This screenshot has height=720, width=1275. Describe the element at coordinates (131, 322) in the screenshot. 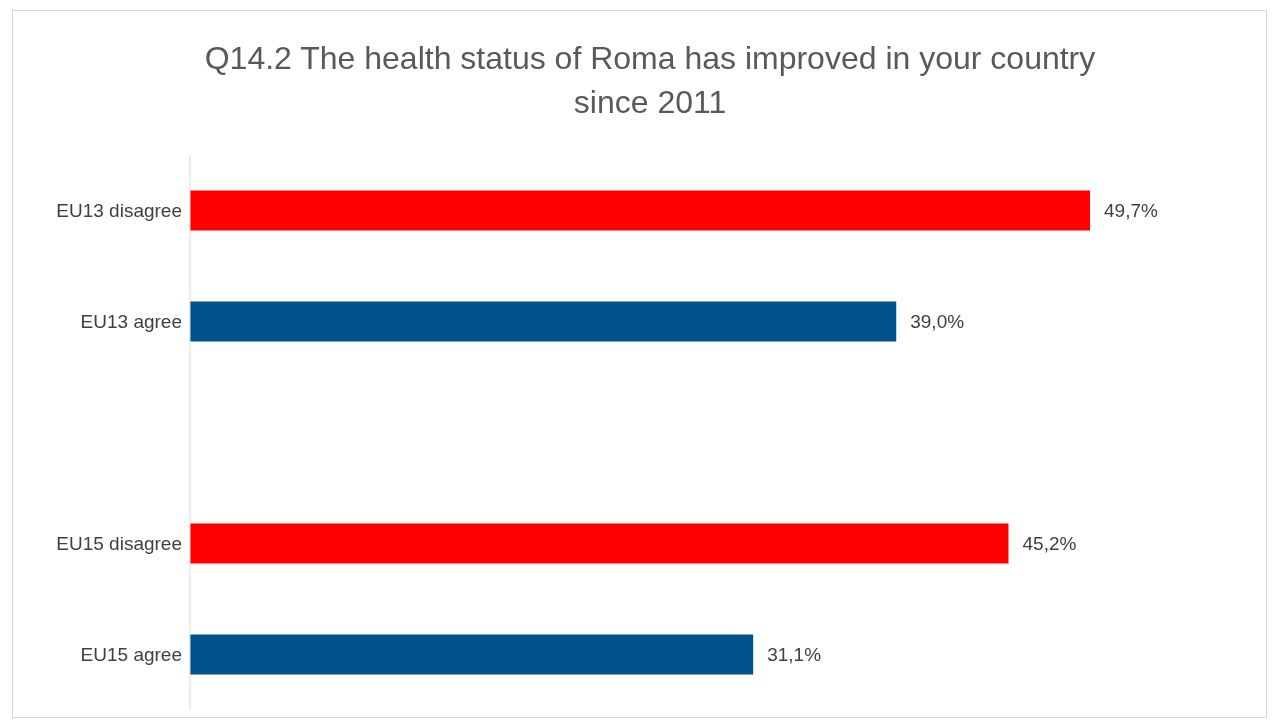

I see `y-tick-label: EU13 agree` at that location.